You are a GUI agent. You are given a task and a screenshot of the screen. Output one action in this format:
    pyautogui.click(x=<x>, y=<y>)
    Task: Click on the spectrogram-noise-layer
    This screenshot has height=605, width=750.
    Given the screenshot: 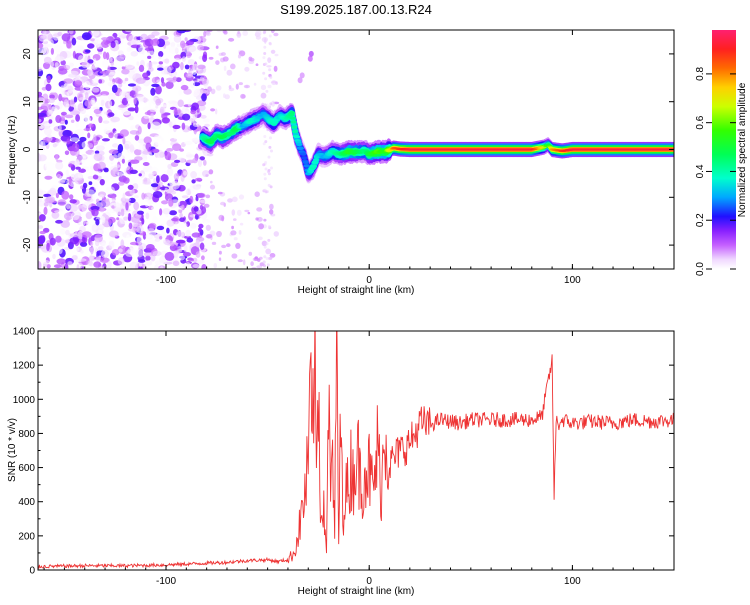 What is the action you would take?
    pyautogui.click(x=176, y=149)
    